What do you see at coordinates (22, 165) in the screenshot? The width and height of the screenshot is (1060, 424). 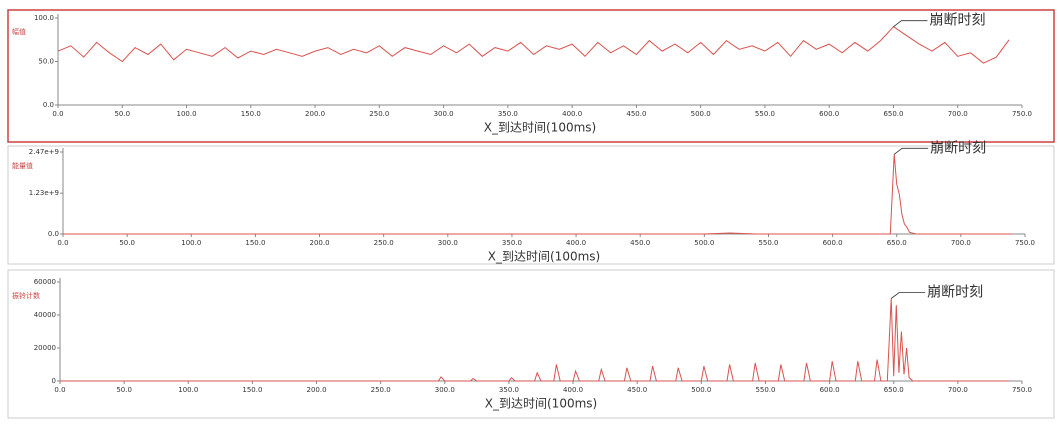 I see `y-axis-label: 能量值` at bounding box center [22, 165].